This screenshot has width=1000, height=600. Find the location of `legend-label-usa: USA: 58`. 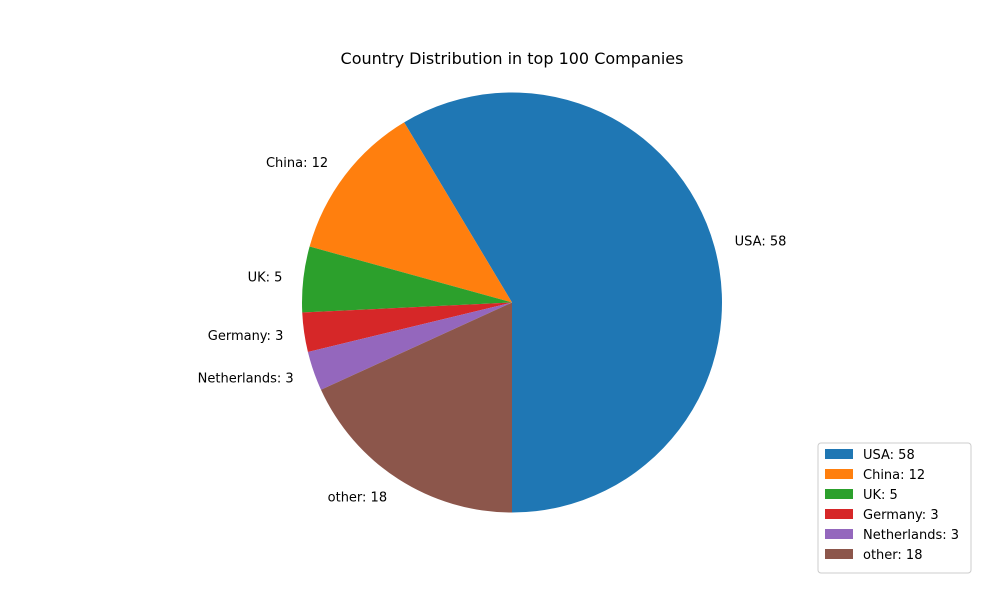

legend-label-usa: USA: 58 is located at coordinates (889, 455).